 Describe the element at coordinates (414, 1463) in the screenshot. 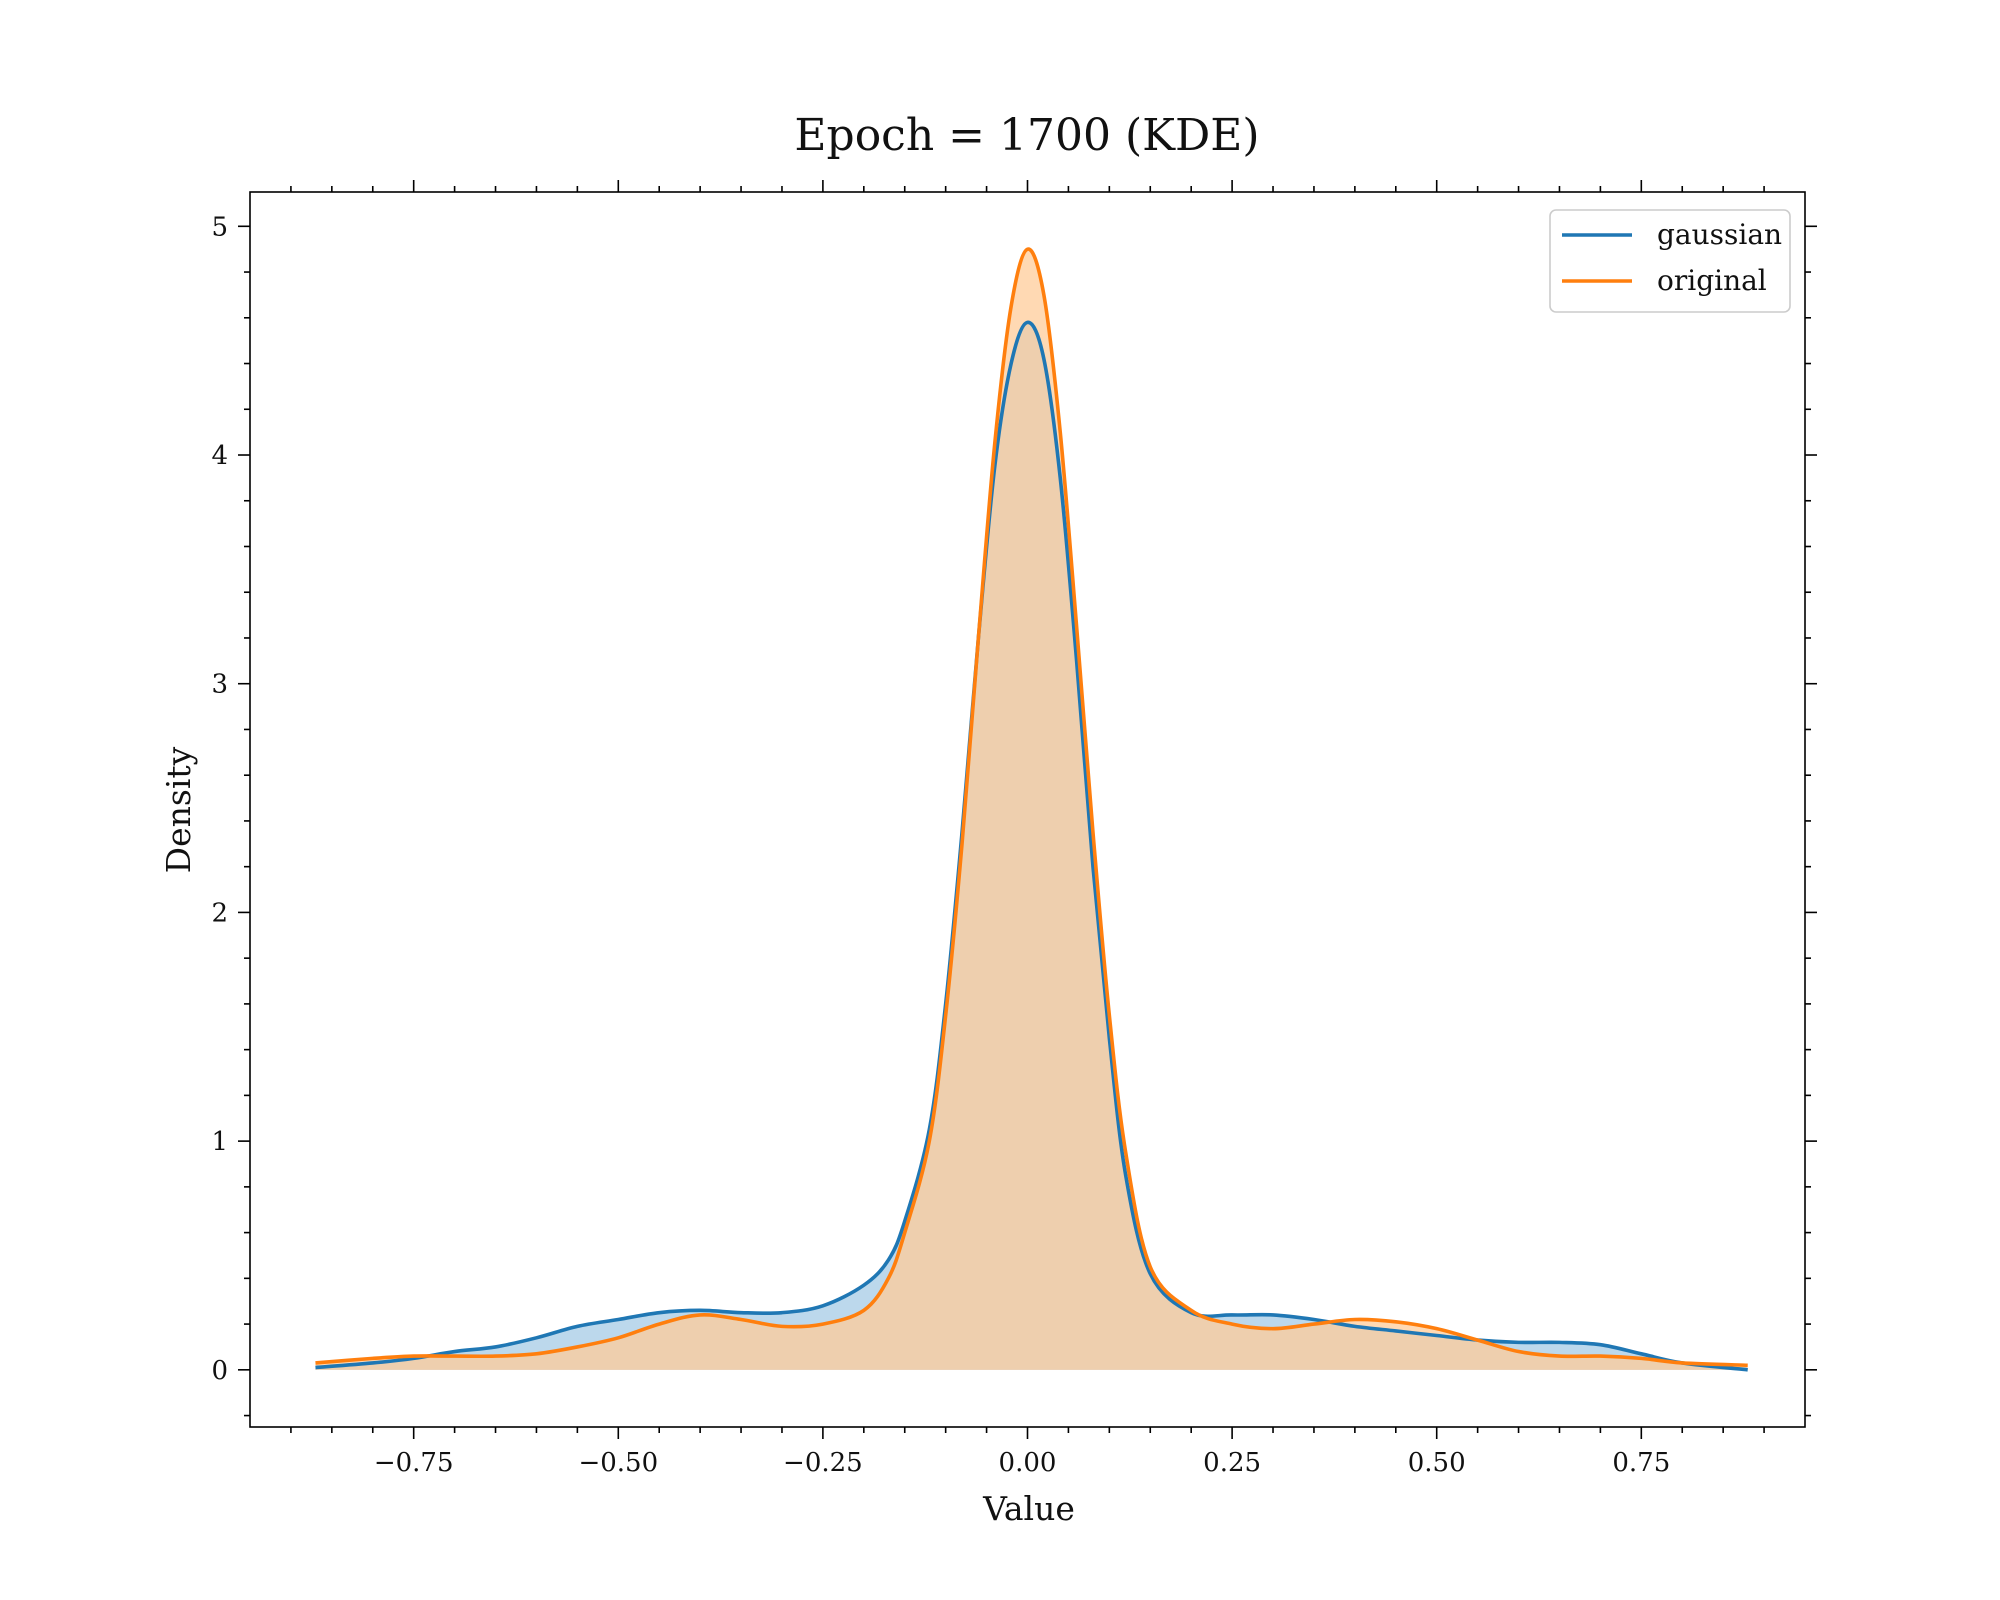

I see `x-tick-label: −0.75` at that location.